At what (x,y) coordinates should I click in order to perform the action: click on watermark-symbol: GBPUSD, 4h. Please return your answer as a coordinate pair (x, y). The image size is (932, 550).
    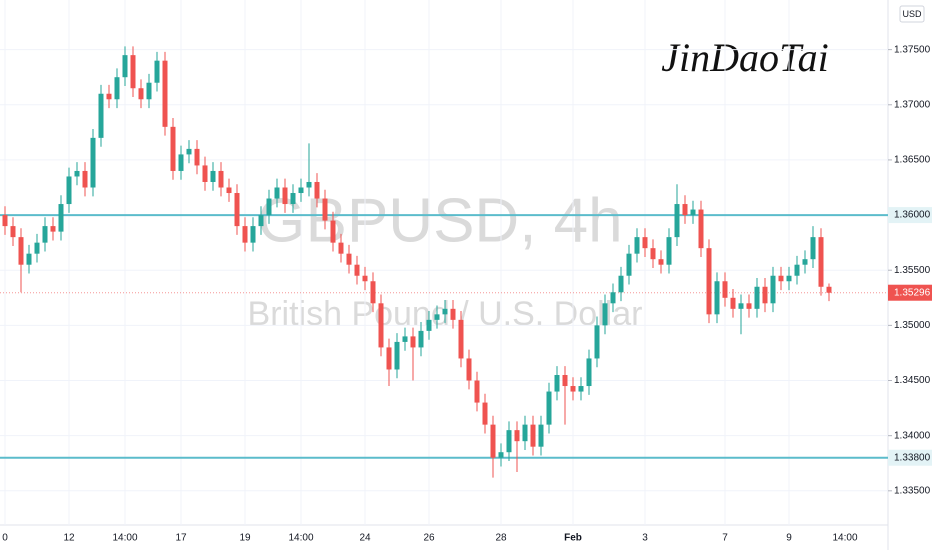
    Looking at the image, I should click on (439, 220).